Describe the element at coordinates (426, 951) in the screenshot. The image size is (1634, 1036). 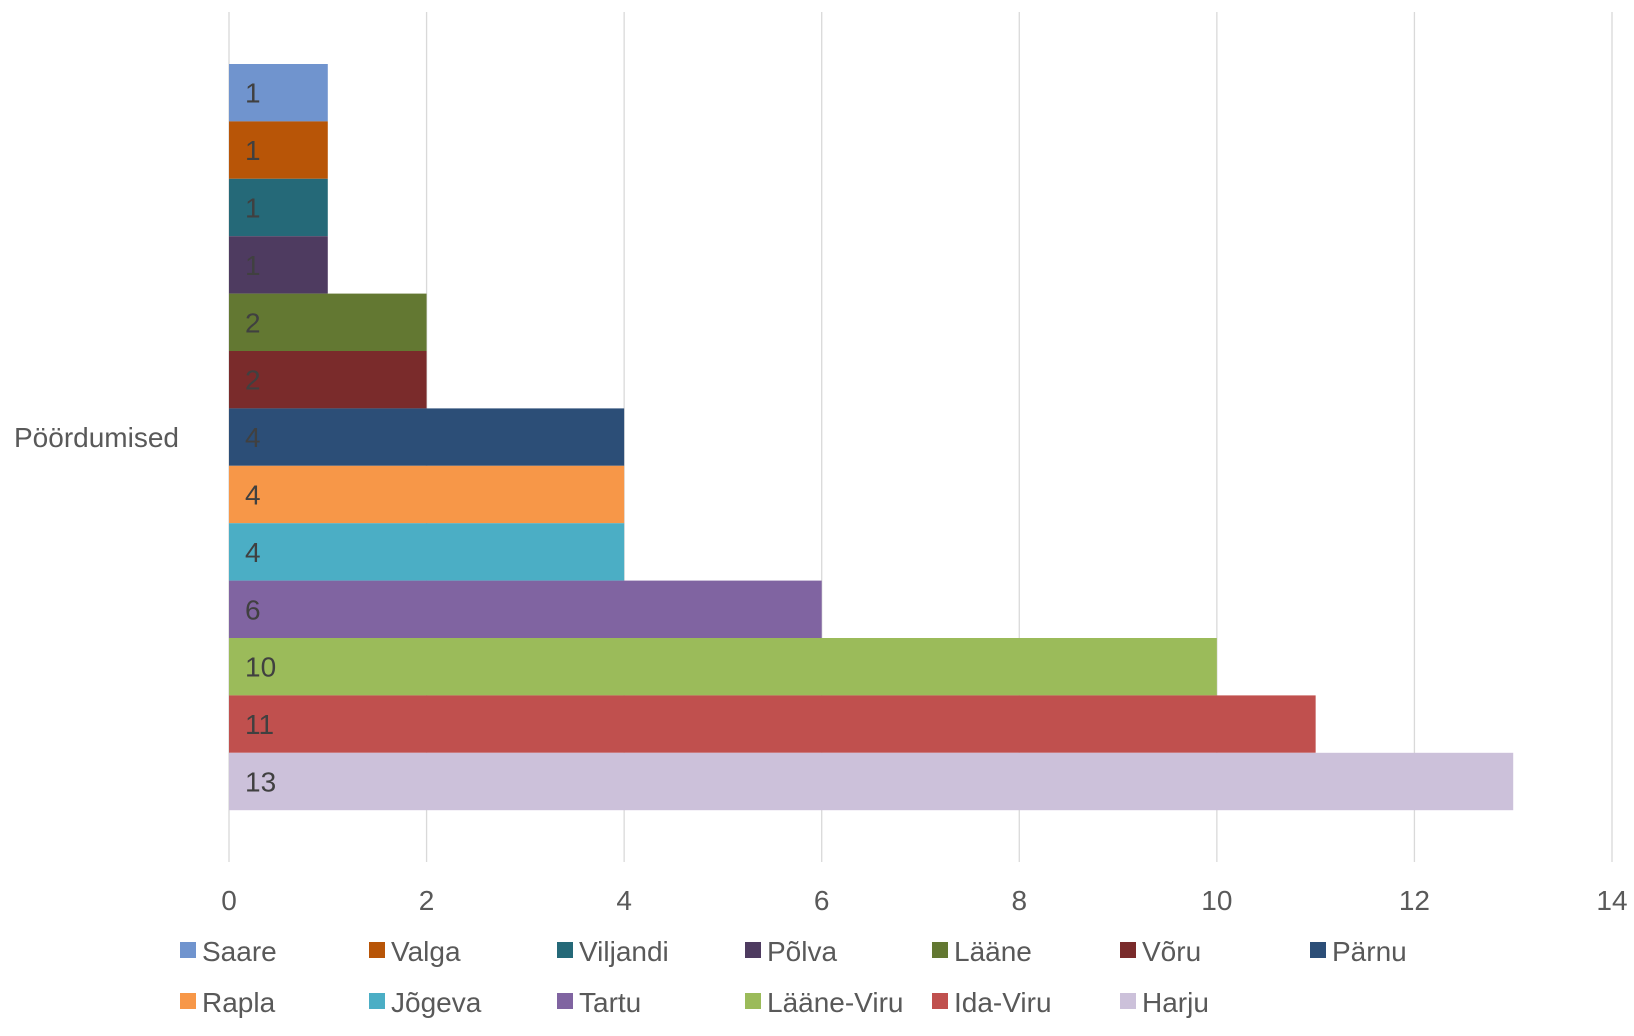
I see `legend-label: Valga` at that location.